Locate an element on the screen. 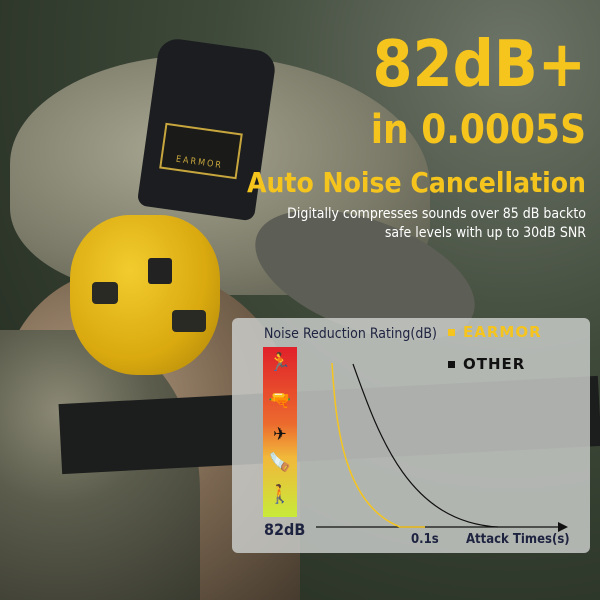 This screenshot has height=600, width=600. airplane-icon: ✈ is located at coordinates (280, 434).